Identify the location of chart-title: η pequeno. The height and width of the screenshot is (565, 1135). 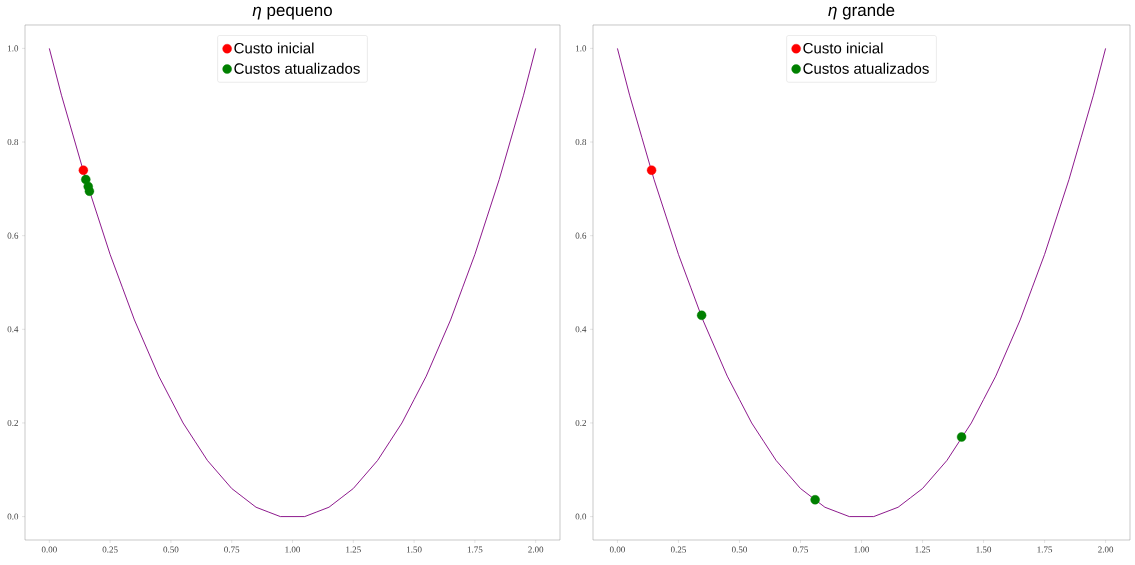
(292, 13).